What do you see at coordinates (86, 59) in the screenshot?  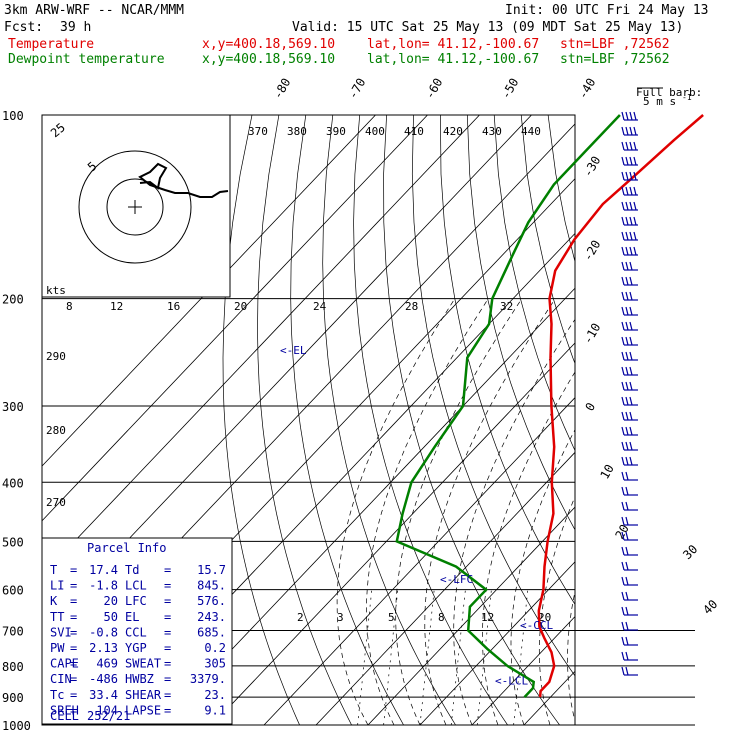 I see `dewpoint-legend: Dewpoint temperature` at bounding box center [86, 59].